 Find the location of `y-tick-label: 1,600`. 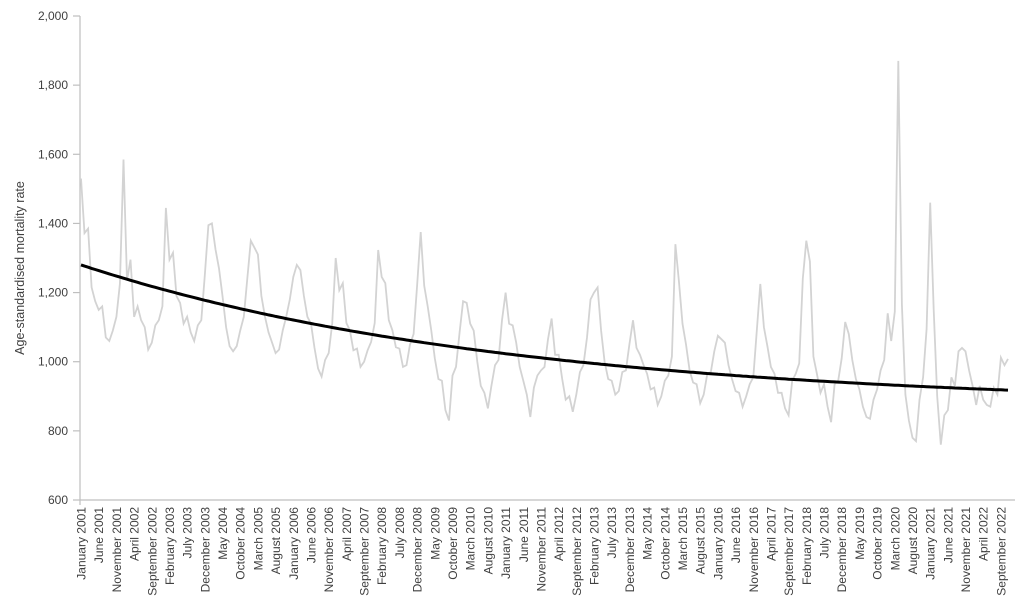

y-tick-label: 1,600 is located at coordinates (53, 154).